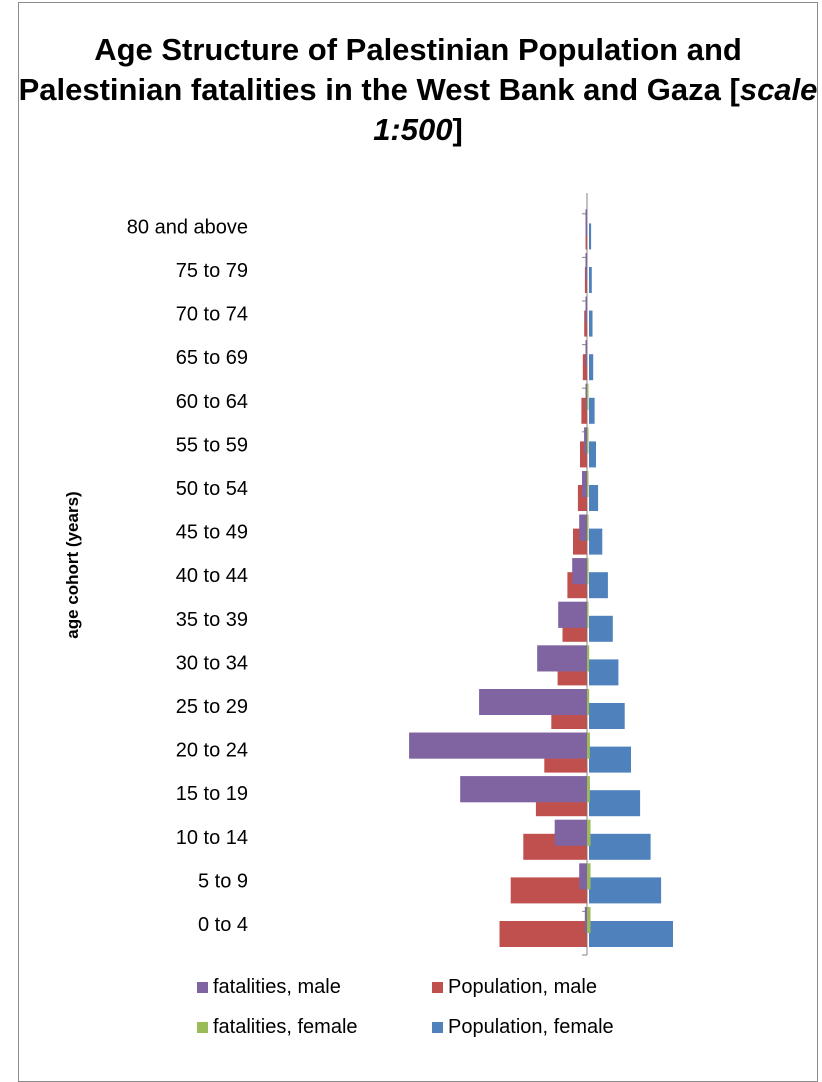  What do you see at coordinates (212, 402) in the screenshot?
I see `y-tick-label-12: 60 to 64` at bounding box center [212, 402].